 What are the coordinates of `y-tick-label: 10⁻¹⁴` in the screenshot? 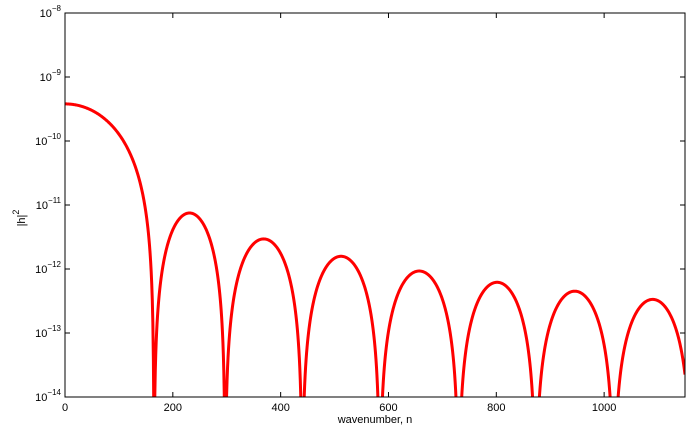 It's located at (48, 396).